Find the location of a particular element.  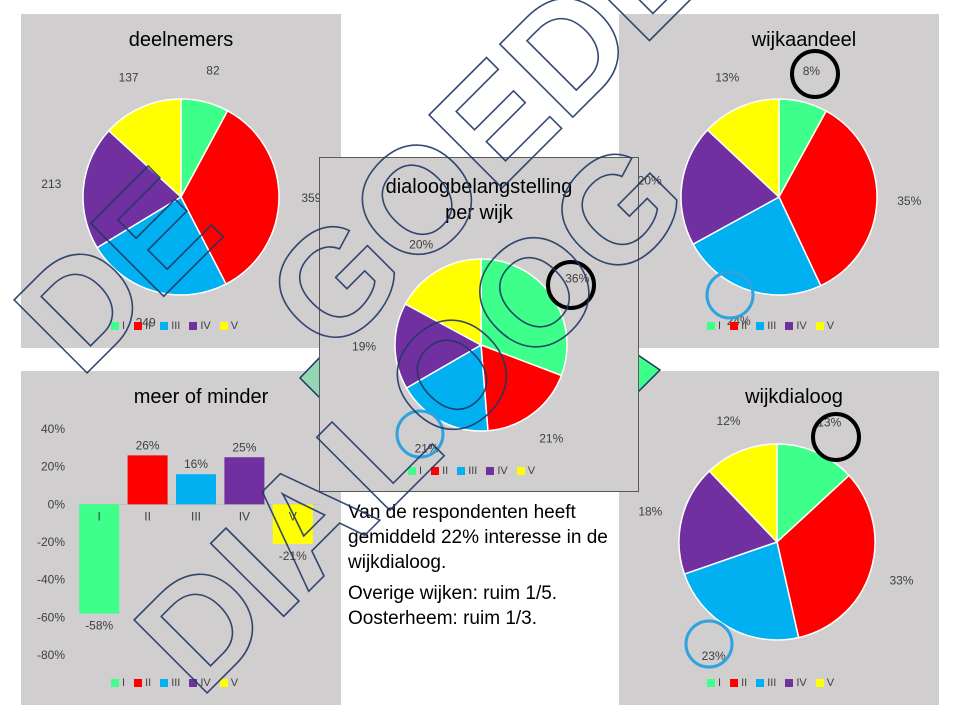

legend-meer-of-minder: I II III IV V is located at coordinates (179, 683).